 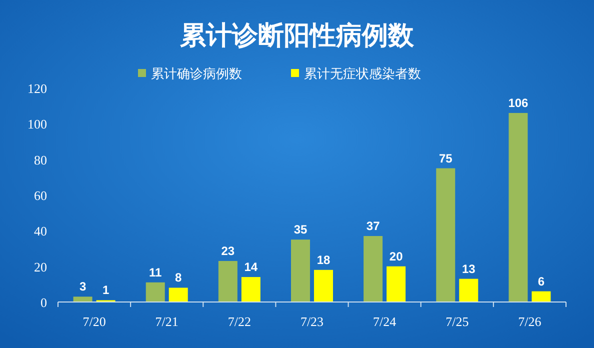 What do you see at coordinates (297, 36) in the screenshot?
I see `chart-title: 累计诊断阳性病例数` at bounding box center [297, 36].